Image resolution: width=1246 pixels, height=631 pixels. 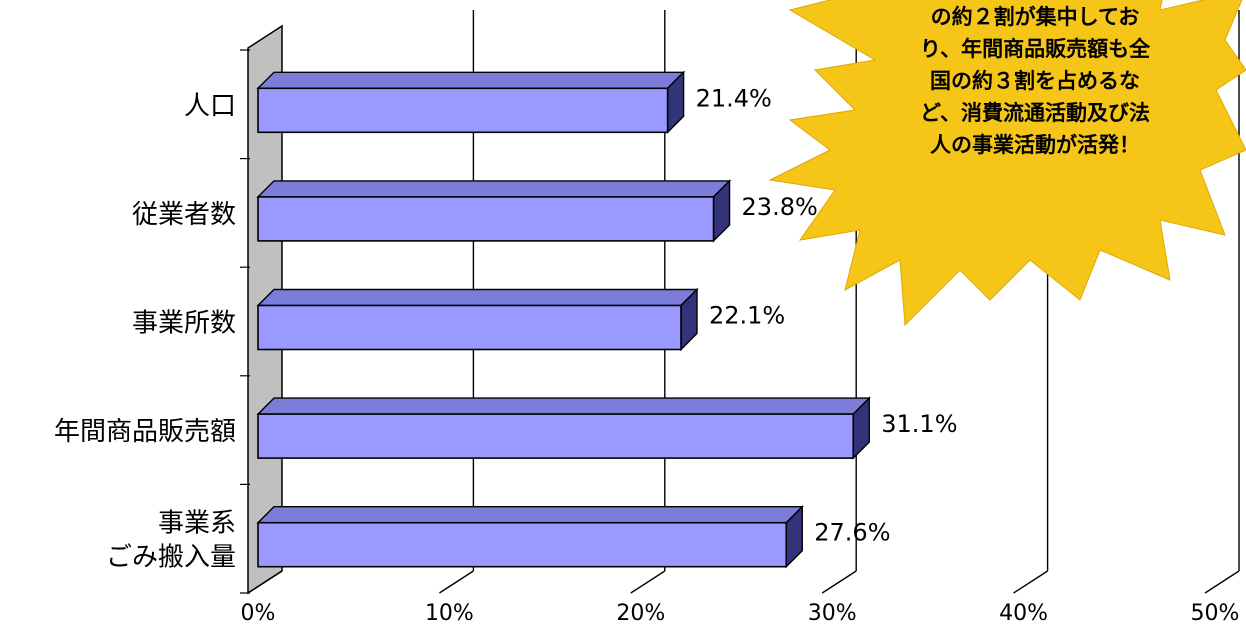 What do you see at coordinates (210, 106) in the screenshot?
I see `category-label: 人口` at bounding box center [210, 106].